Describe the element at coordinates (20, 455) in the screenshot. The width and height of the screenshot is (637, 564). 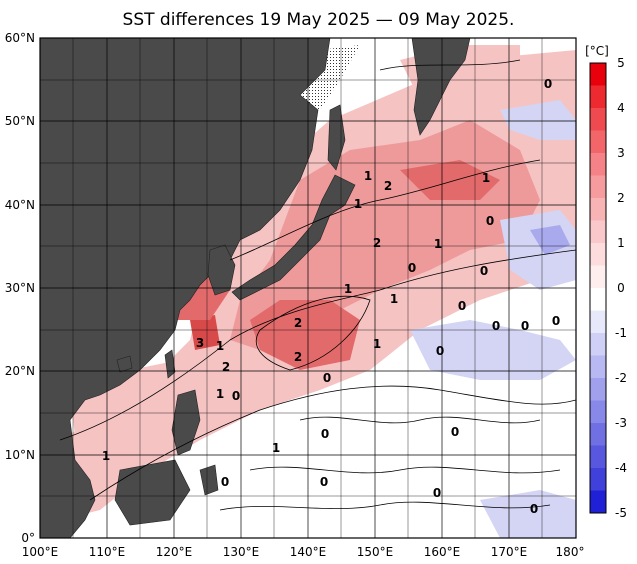
I see `lat-tick-label: 10°N` at that location.